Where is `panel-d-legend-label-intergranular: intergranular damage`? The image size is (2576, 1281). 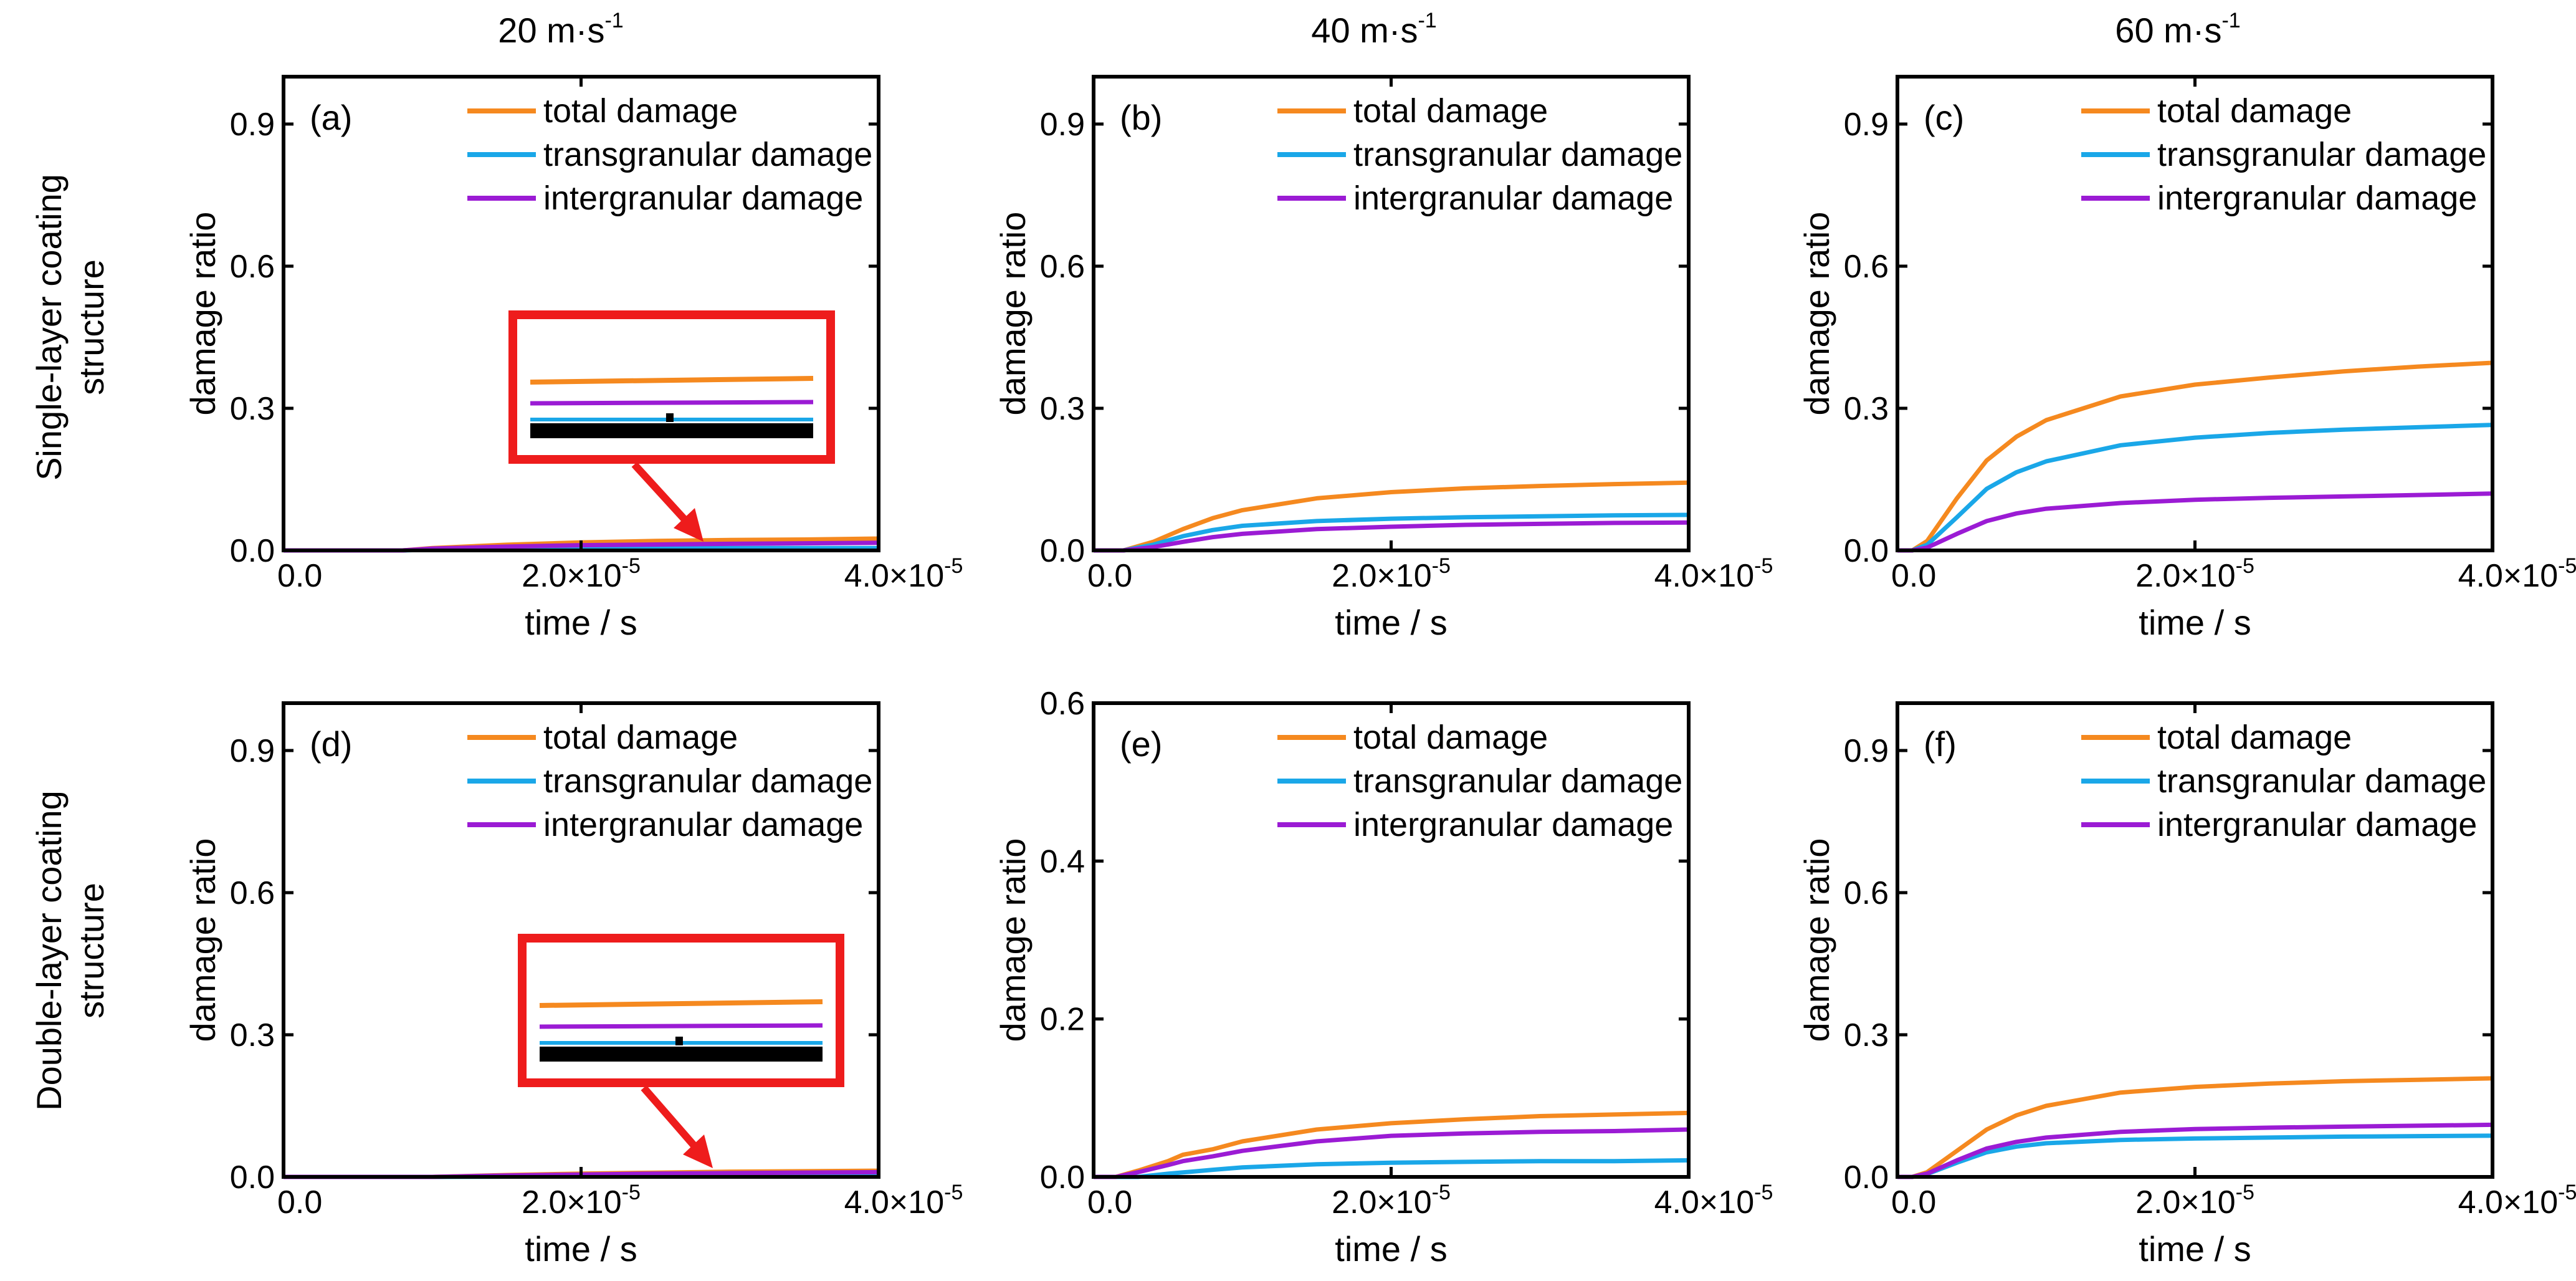 panel-d-legend-label-intergranular: intergranular damage is located at coordinates (703, 824).